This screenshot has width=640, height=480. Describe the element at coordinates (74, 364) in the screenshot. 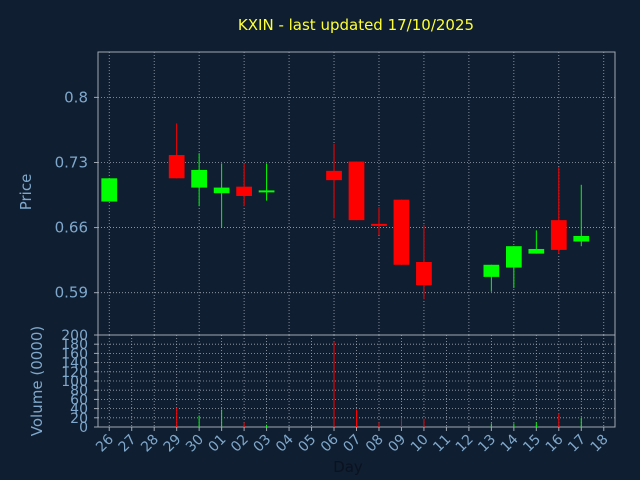

I see `volume-tick-label: 140` at that location.